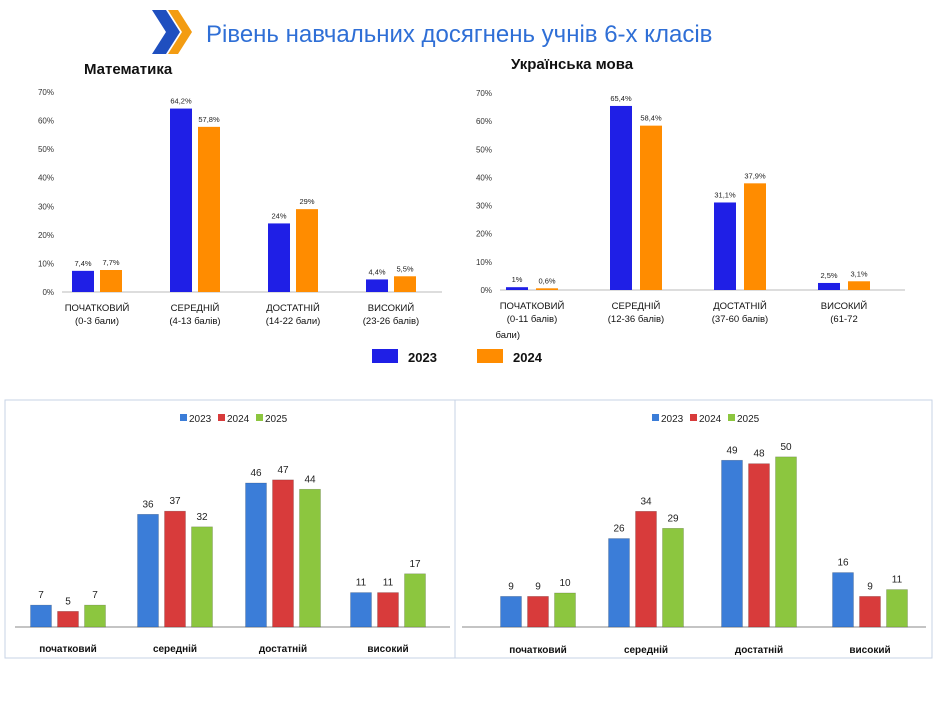 This screenshot has height=706, width=937. What do you see at coordinates (391, 321) in the screenshot?
I see `category-label: (23-26 балів)` at bounding box center [391, 321].